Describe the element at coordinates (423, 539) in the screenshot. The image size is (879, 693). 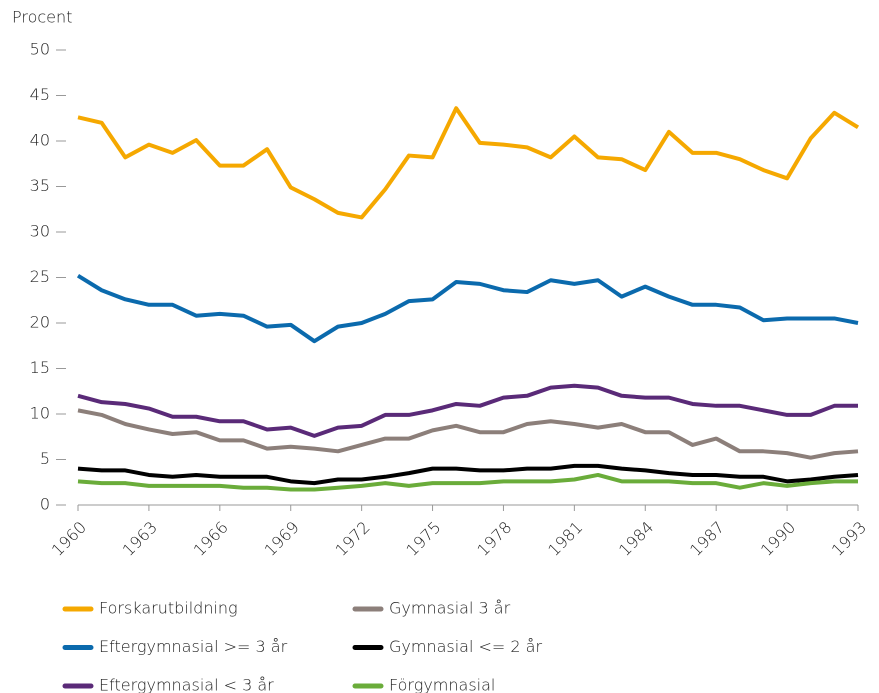
I see `x-tick-label: 1975` at that location.